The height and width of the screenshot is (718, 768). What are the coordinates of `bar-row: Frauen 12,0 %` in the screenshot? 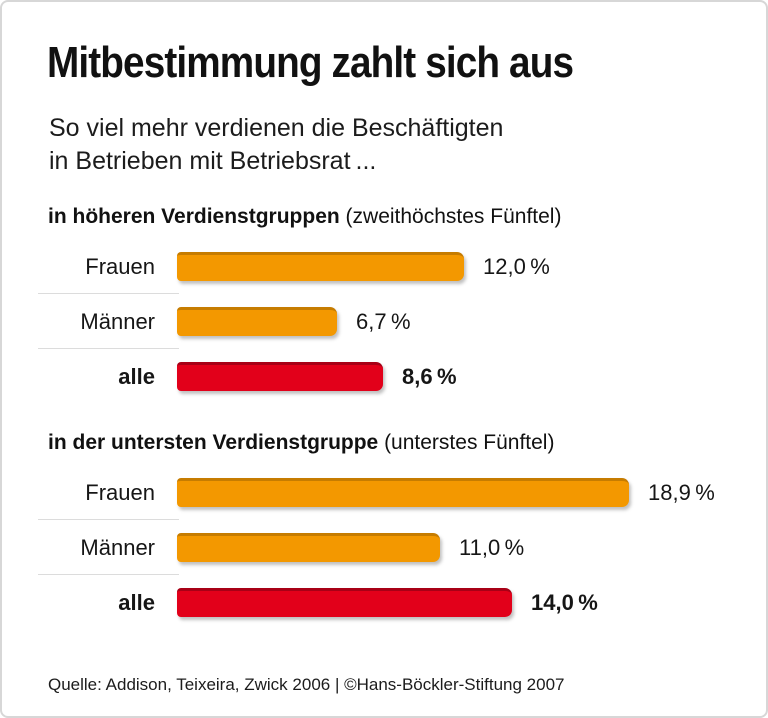 It's located at (383, 266).